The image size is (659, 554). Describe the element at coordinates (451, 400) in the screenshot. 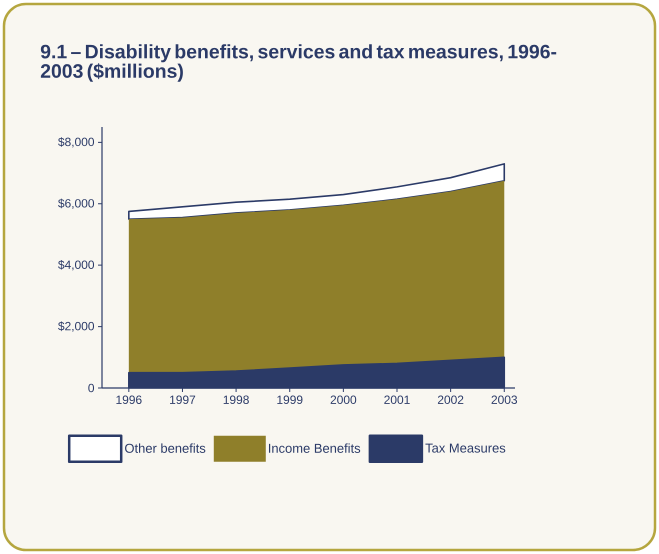

I see `x-tick-label: 2002` at that location.